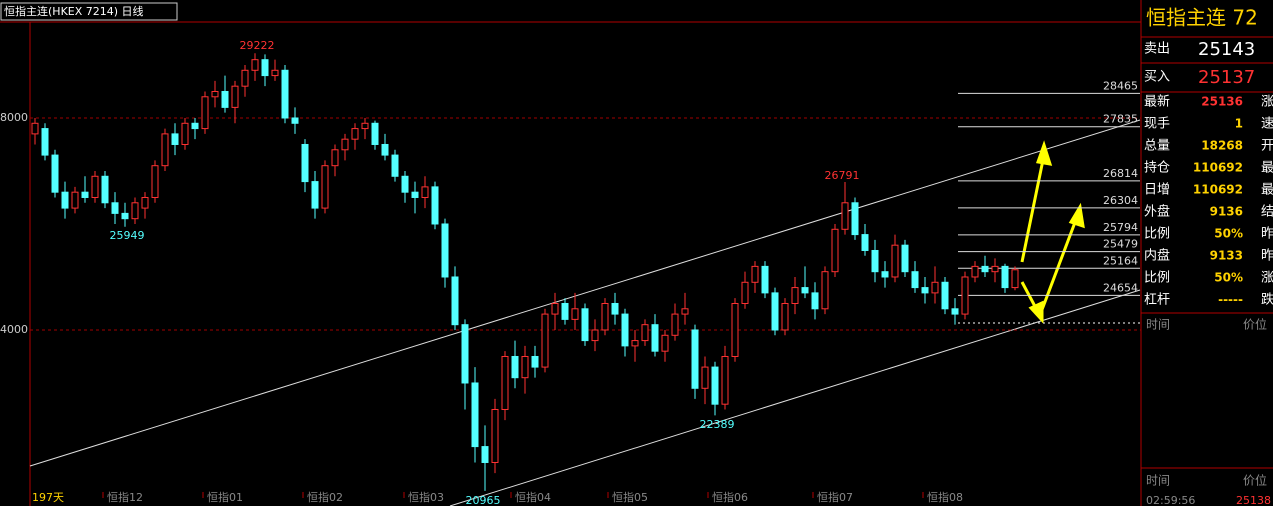 This screenshot has width=1273, height=506. I want to click on peak-label: 25949, so click(127, 235).